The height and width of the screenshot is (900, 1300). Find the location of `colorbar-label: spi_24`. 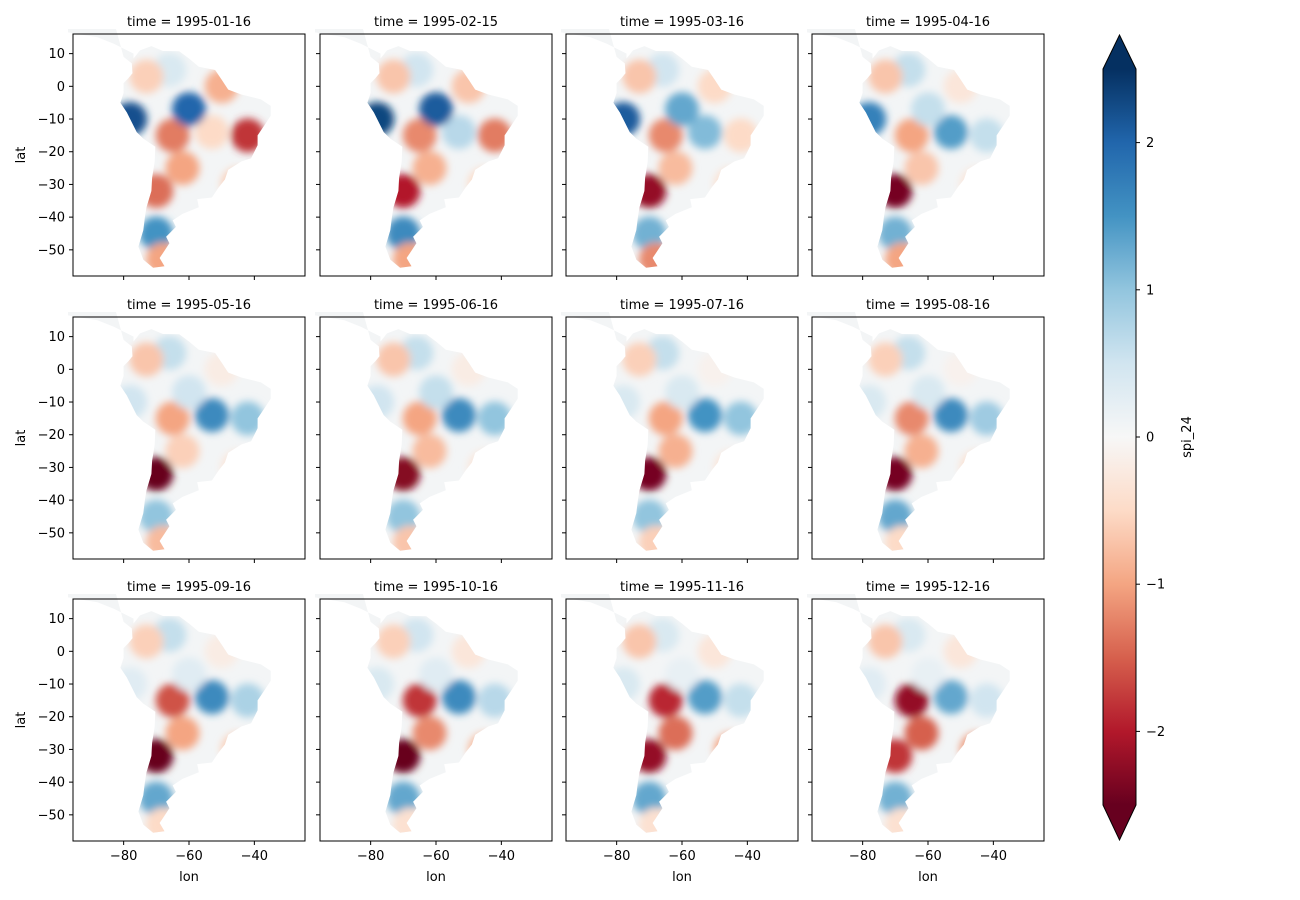

colorbar-label: spi_24 is located at coordinates (1187, 437).